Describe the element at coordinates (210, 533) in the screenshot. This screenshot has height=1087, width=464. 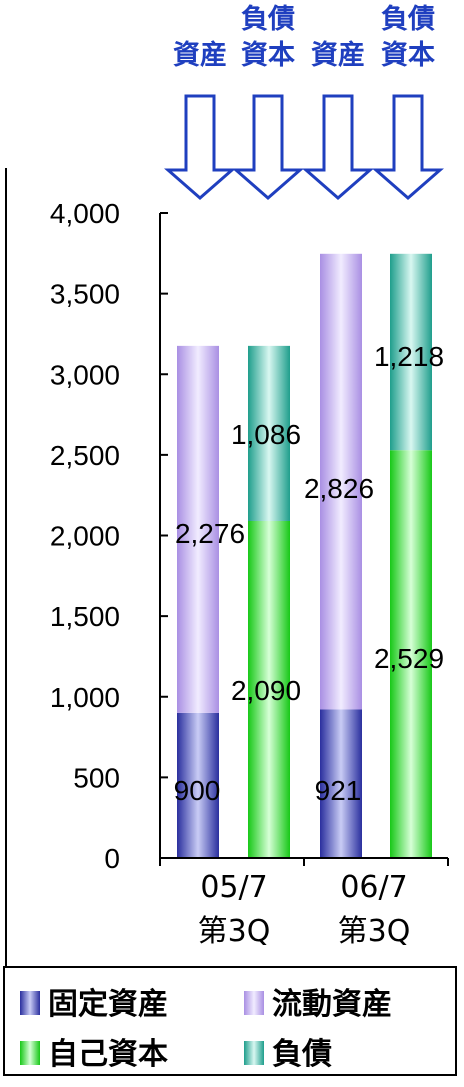
I see `data-label: 2,276` at that location.